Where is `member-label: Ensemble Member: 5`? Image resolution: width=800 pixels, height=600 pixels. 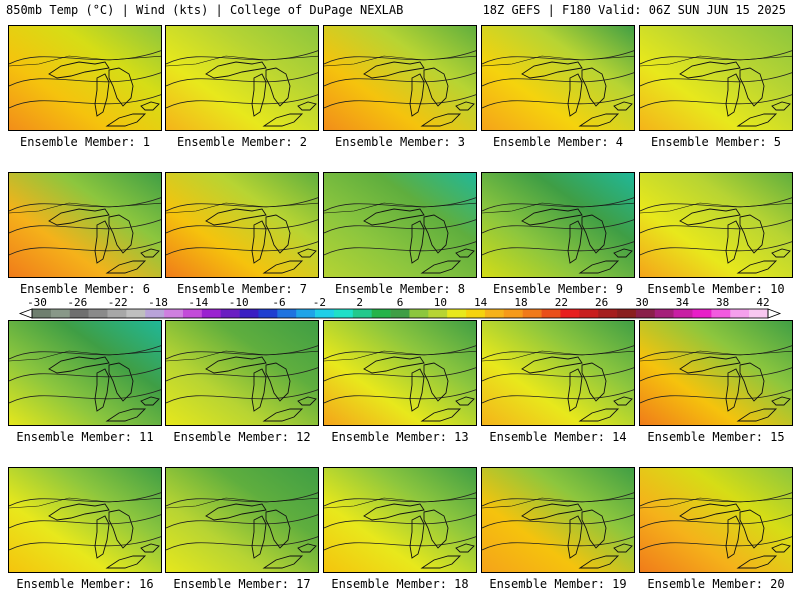 member-label: Ensemble Member: 5 is located at coordinates (716, 142).